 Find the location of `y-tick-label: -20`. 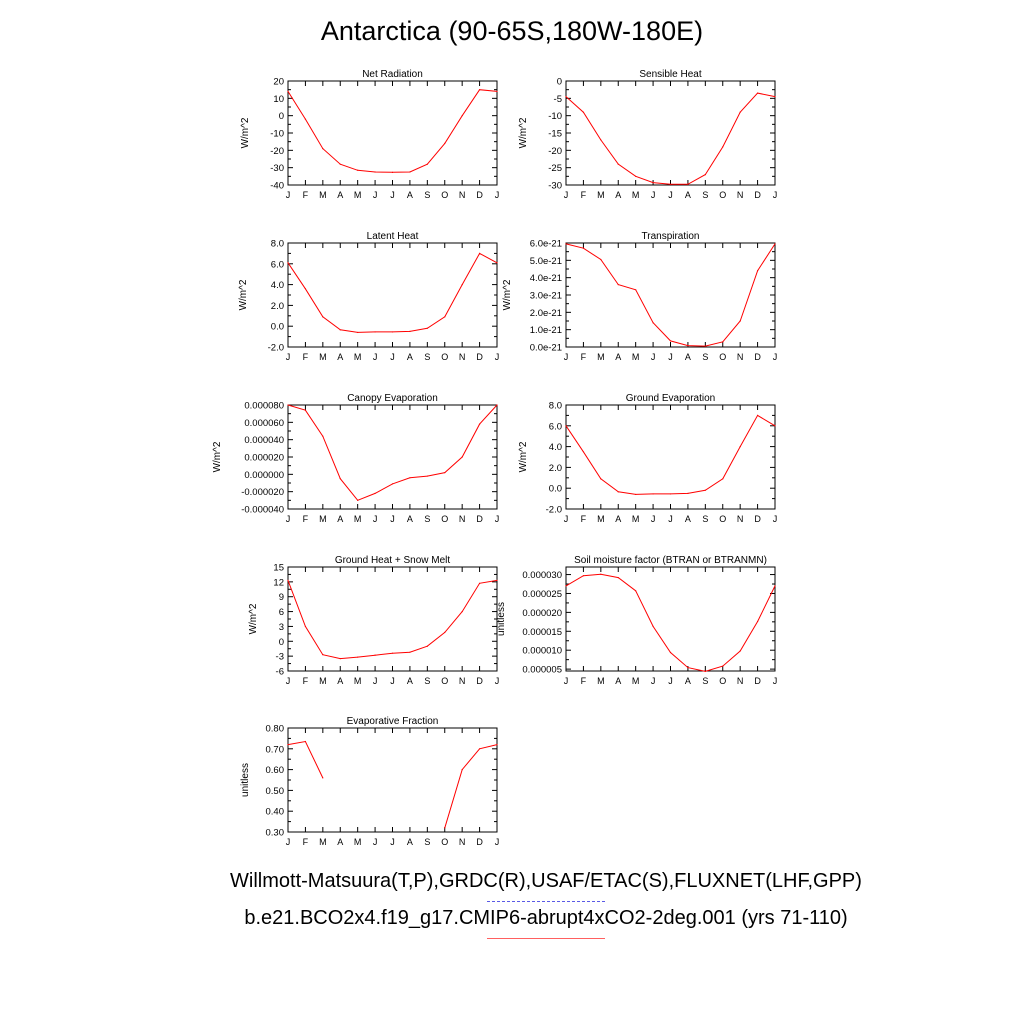

y-tick-label: -20 is located at coordinates (277, 151).